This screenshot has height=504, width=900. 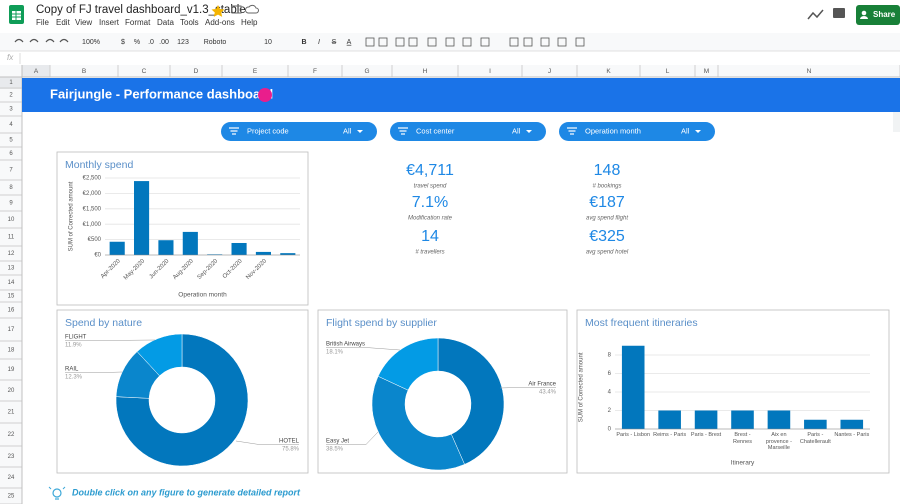 I want to click on kpi-value: 14, so click(x=430, y=236).